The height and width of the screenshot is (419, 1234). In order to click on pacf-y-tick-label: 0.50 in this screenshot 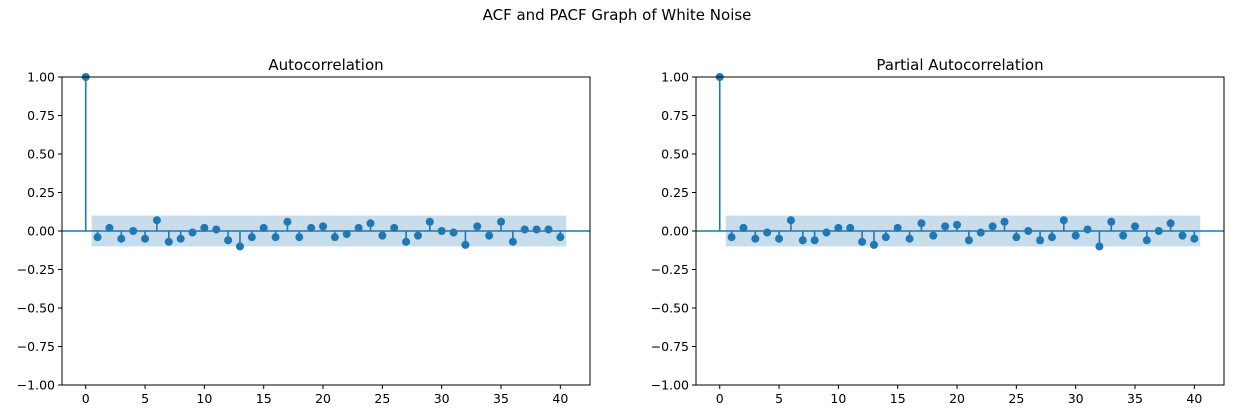, I will do `click(675, 154)`.